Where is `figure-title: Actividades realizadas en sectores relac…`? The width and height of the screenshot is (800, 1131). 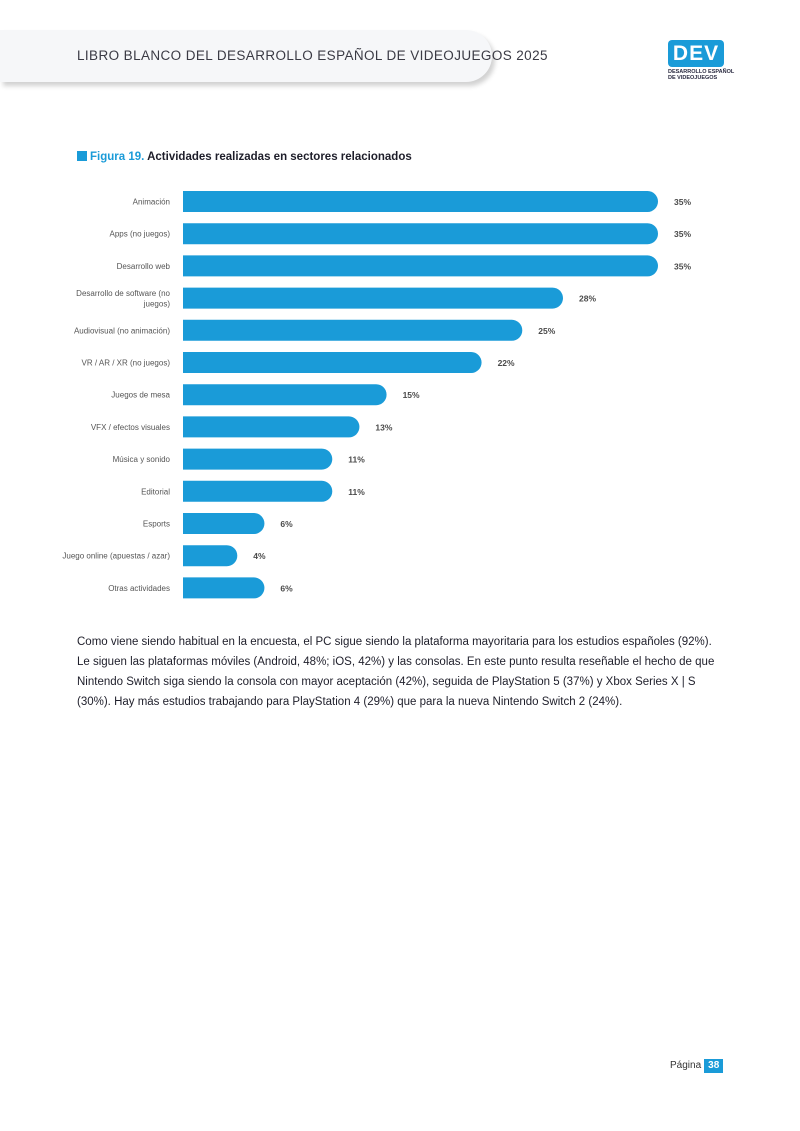
figure-title: Actividades realizadas en sectores relac… is located at coordinates (279, 157).